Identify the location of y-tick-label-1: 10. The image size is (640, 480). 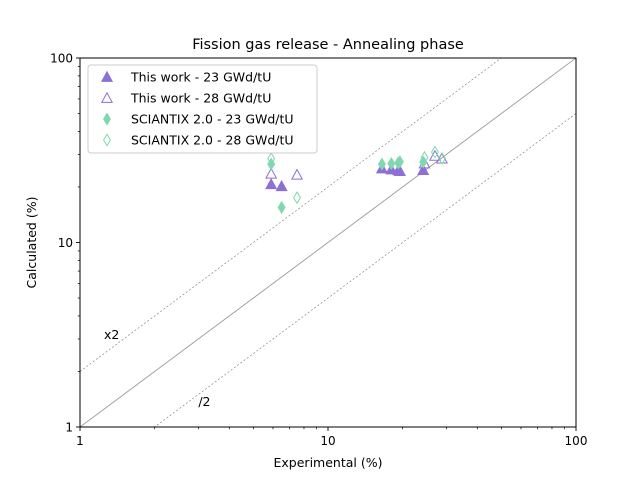
(65, 243).